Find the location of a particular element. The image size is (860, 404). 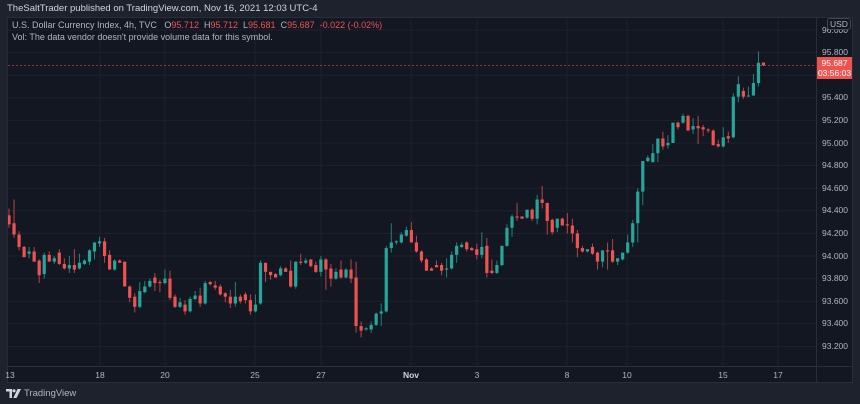

legend-close-label: C is located at coordinates (284, 25).